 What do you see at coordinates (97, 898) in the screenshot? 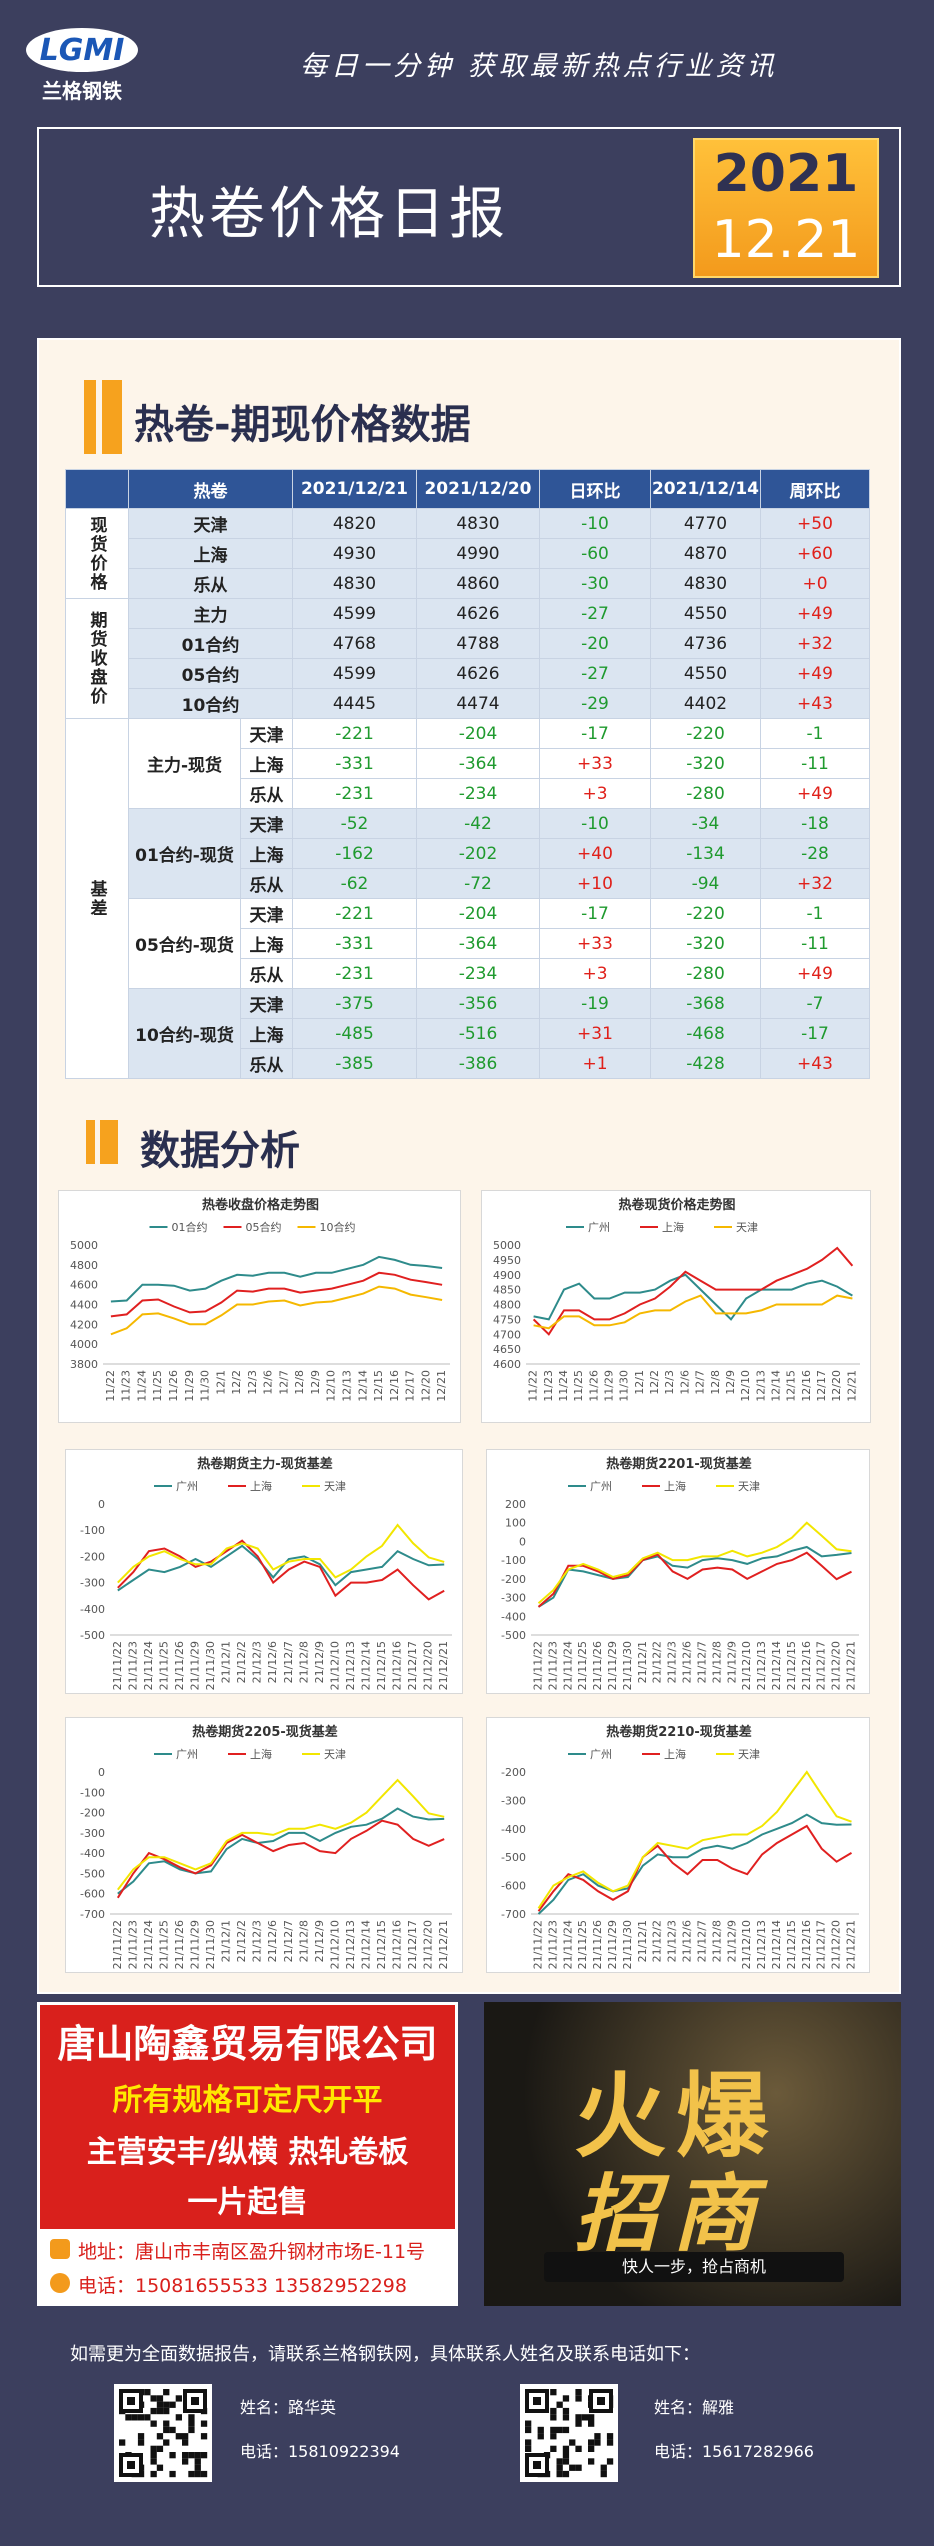
I see `section-label: 基差` at bounding box center [97, 898].